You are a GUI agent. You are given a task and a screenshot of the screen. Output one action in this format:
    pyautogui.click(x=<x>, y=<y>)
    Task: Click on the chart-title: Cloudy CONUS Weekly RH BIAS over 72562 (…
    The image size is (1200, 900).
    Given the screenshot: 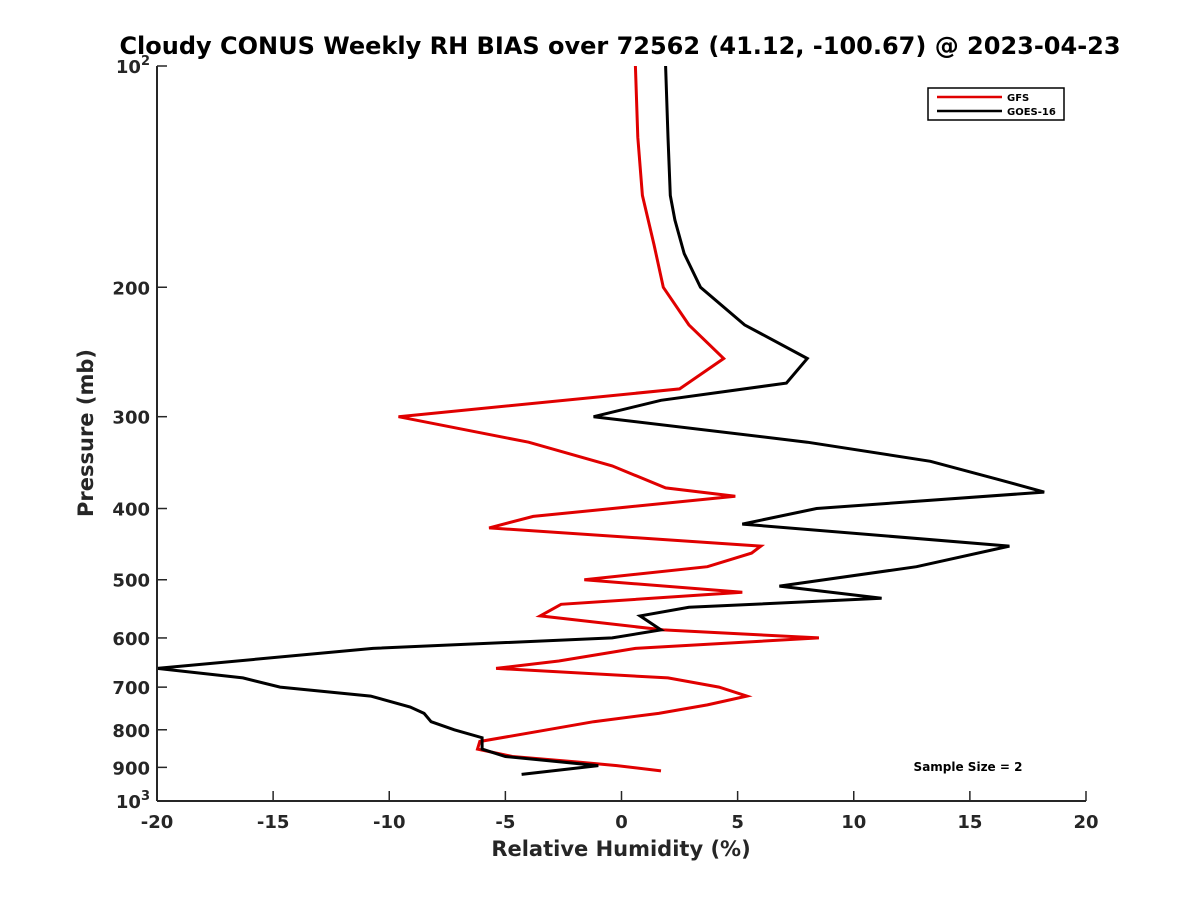 What is the action you would take?
    pyautogui.click(x=619, y=46)
    